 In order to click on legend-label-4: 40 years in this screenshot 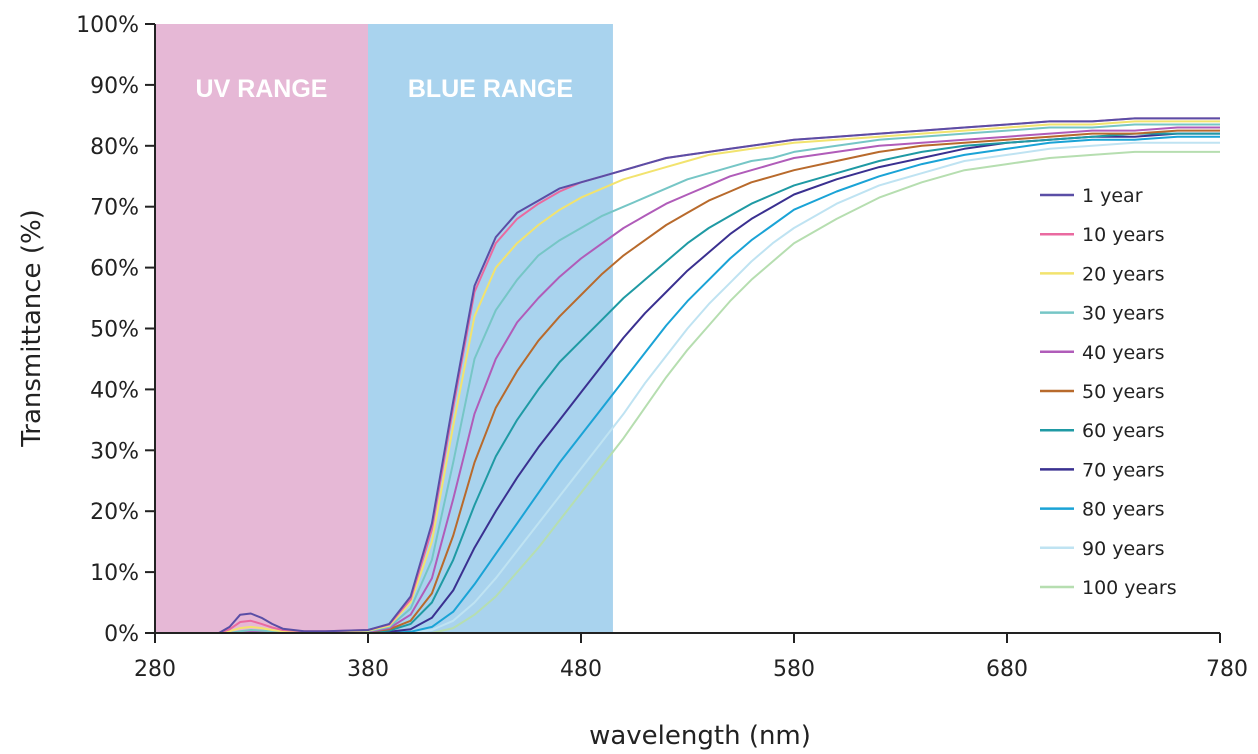, I will do `click(1123, 353)`.